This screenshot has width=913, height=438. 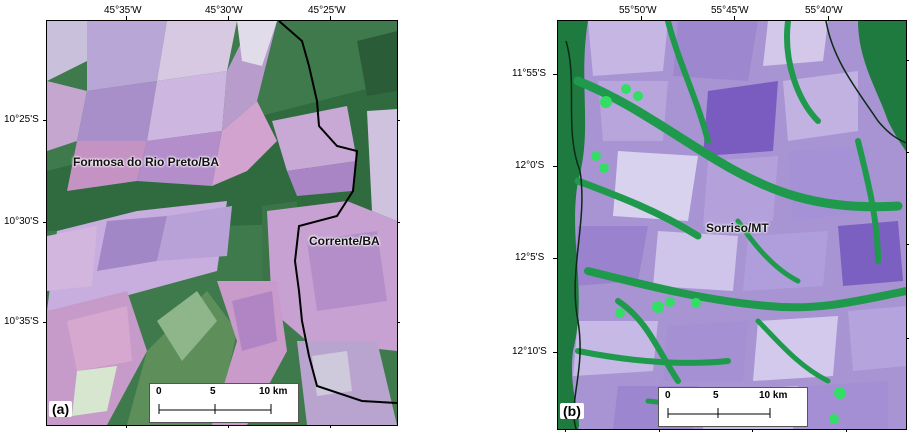 I want to click on panel-label-b: (b), so click(x=572, y=411).